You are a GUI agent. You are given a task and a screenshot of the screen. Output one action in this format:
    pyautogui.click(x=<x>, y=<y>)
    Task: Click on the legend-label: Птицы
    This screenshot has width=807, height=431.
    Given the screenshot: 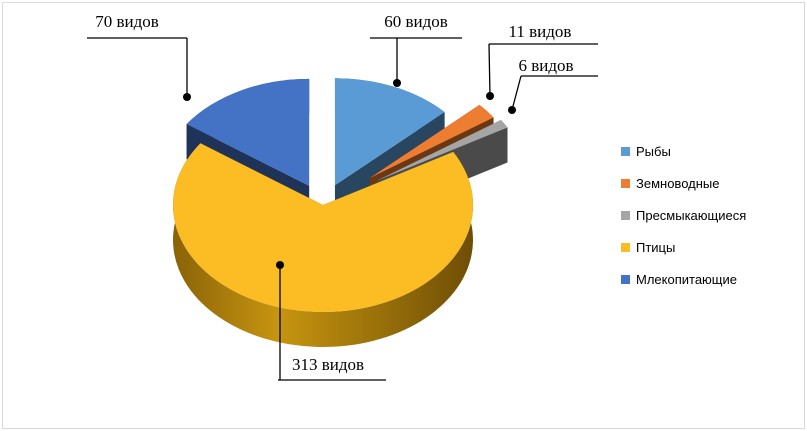 What is the action you would take?
    pyautogui.click(x=656, y=247)
    